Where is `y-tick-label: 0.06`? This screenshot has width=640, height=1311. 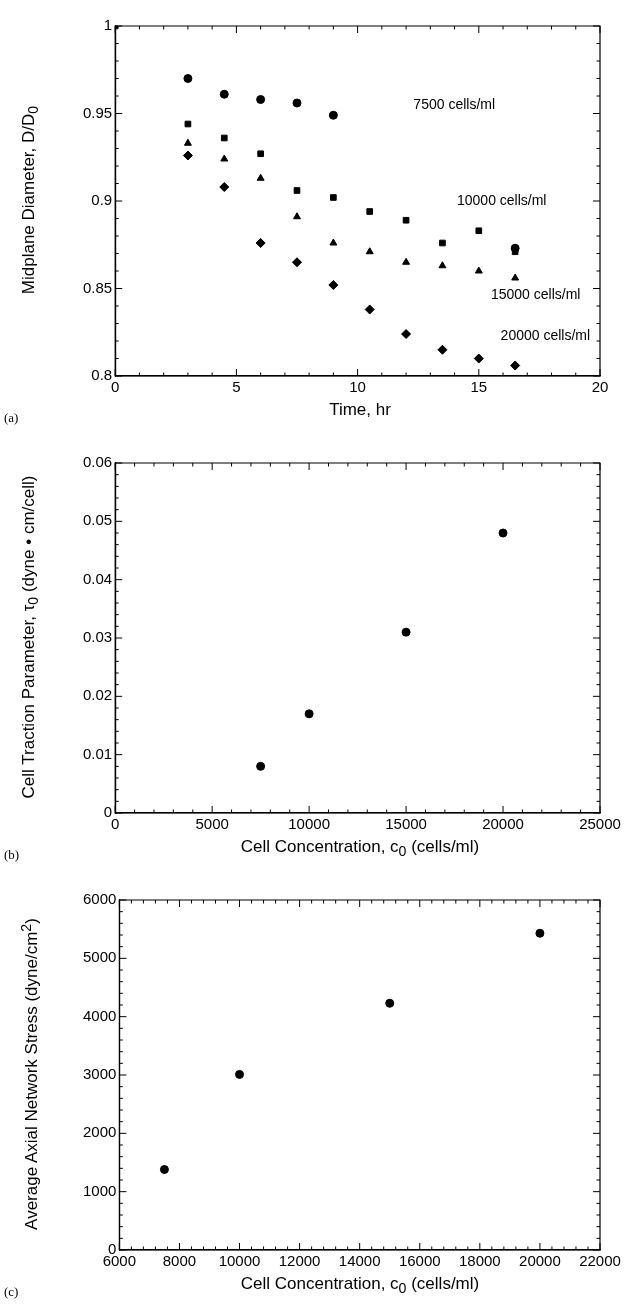 y-tick-label: 0.06 is located at coordinates (97, 462).